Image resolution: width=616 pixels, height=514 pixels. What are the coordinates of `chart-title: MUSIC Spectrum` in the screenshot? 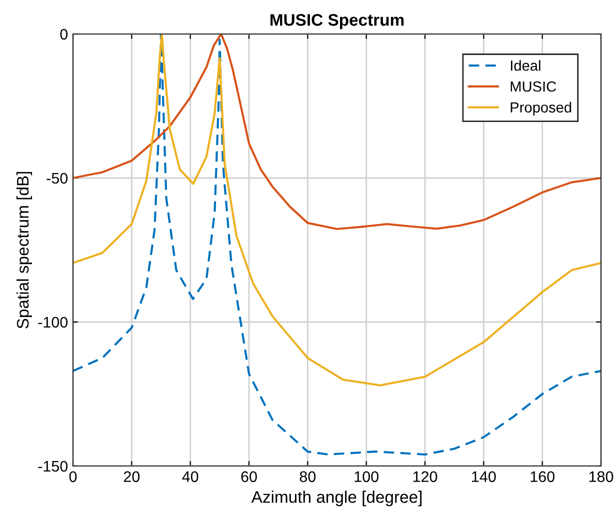 It's located at (337, 22).